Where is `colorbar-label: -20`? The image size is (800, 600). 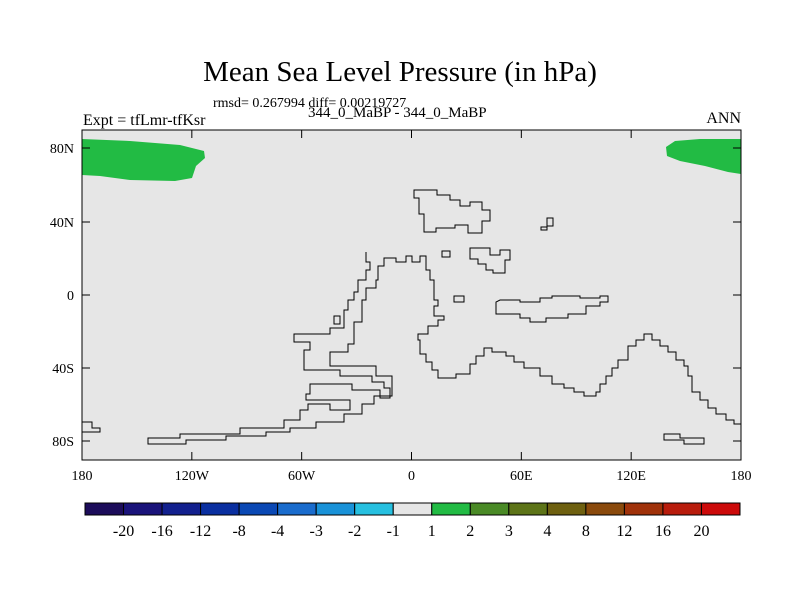 colorbar-label: -20 is located at coordinates (123, 531).